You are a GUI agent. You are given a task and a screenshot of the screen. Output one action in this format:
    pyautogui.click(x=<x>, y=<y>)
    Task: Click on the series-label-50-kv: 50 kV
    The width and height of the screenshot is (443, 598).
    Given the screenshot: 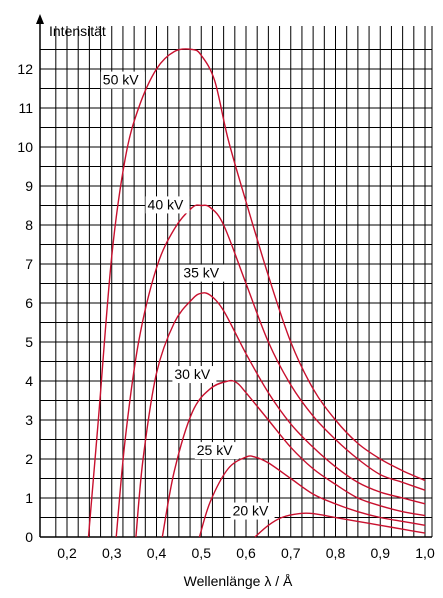 What is the action you would take?
    pyautogui.click(x=121, y=80)
    